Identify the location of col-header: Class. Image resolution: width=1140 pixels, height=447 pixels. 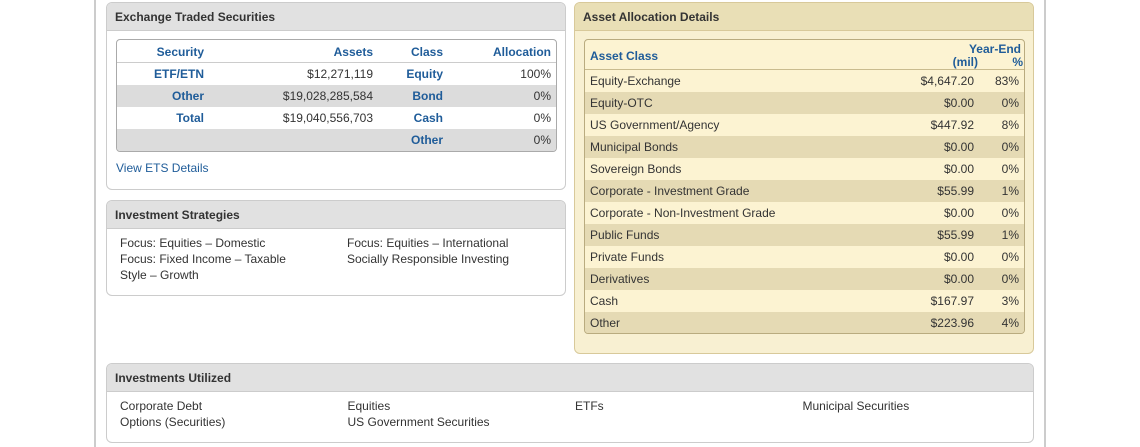
(426, 52).